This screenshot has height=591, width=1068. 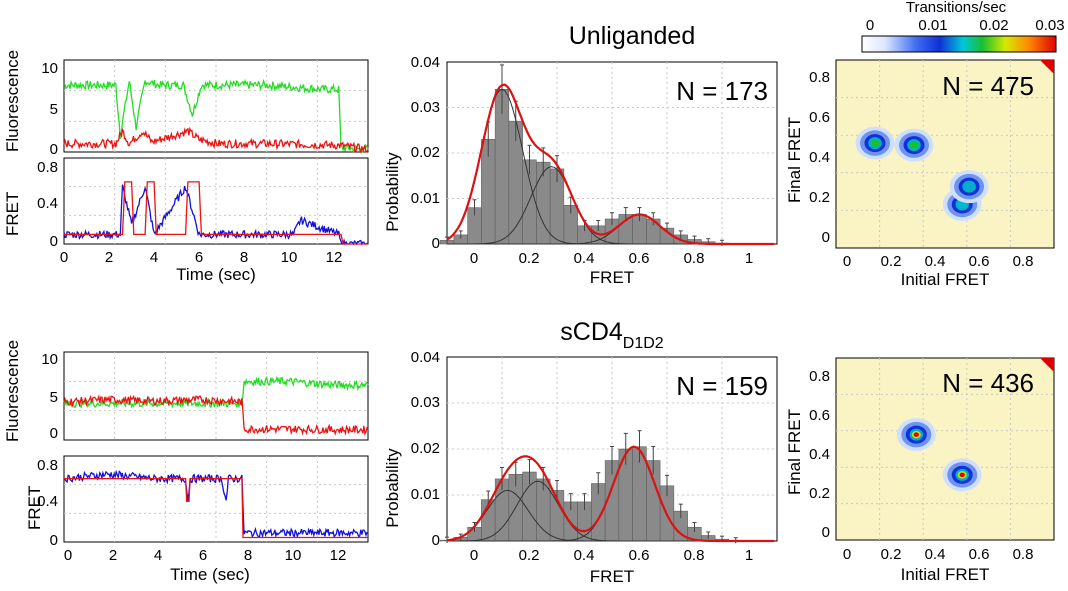 What do you see at coordinates (945, 574) in the screenshot?
I see `initial-fret-axis-label: Initial FRET` at bounding box center [945, 574].